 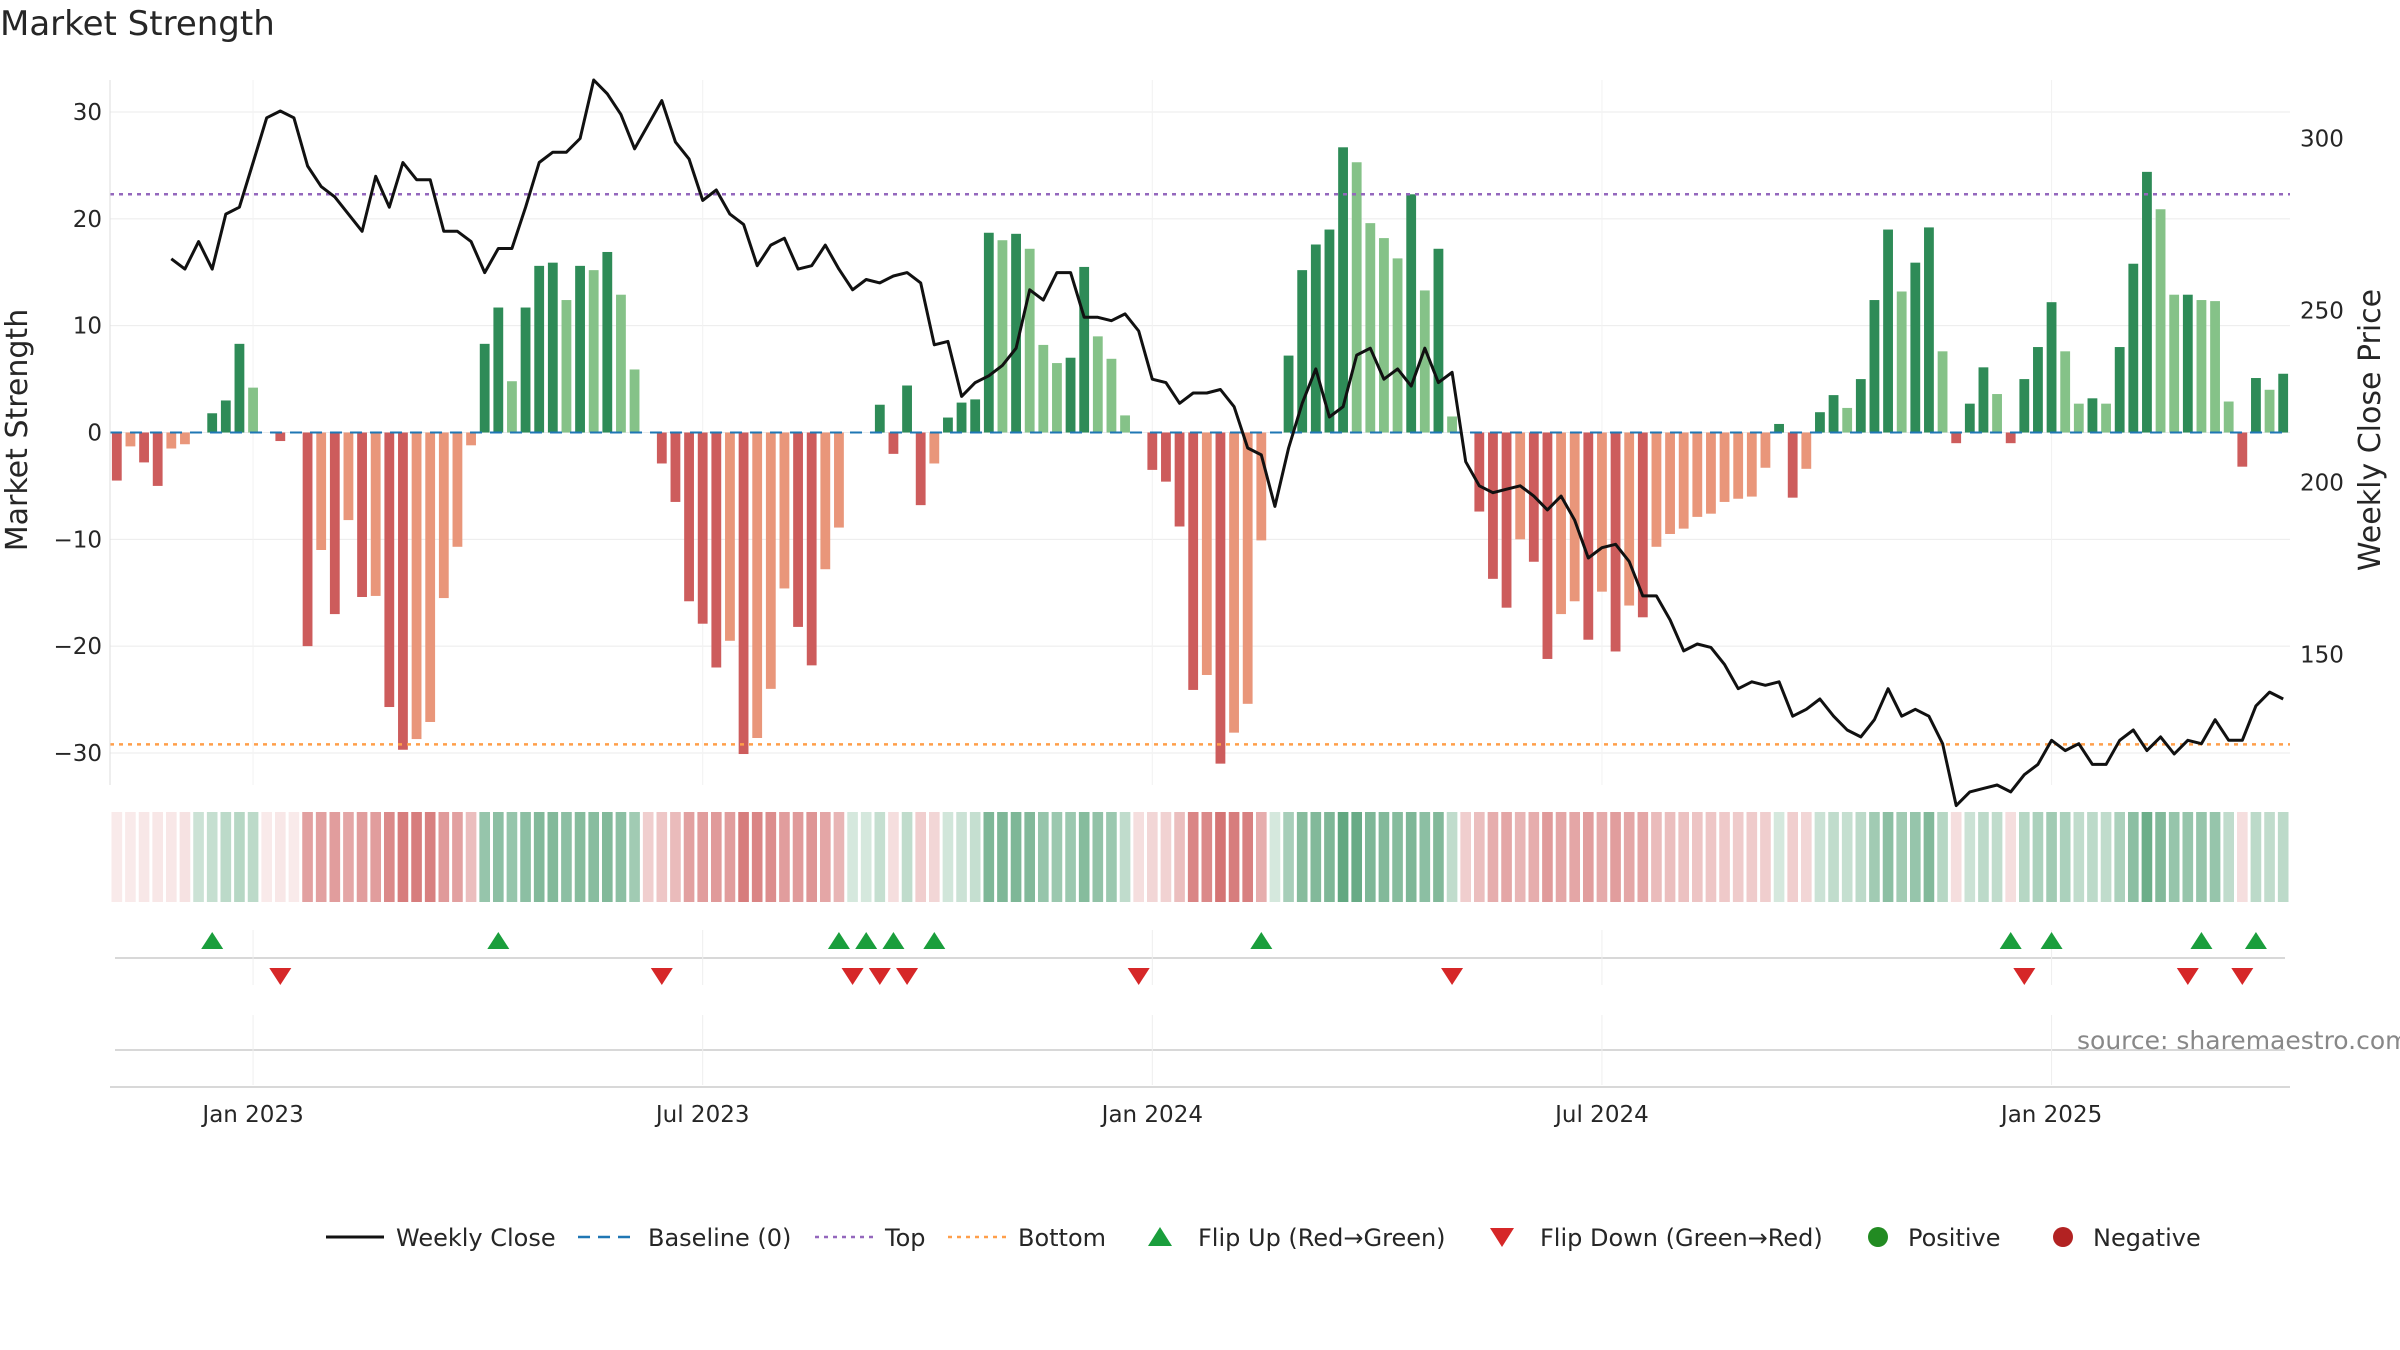 What do you see at coordinates (1200, 957) in the screenshot?
I see `flip-markers-panel` at bounding box center [1200, 957].